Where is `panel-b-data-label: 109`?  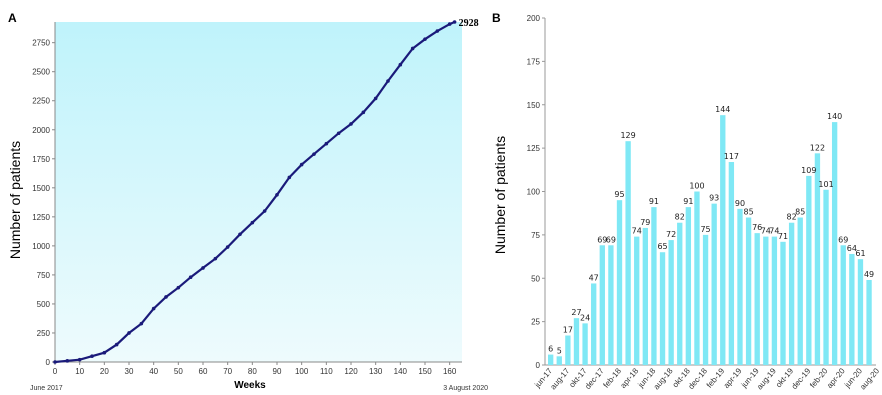
panel-b-data-label: 109 is located at coordinates (808, 170).